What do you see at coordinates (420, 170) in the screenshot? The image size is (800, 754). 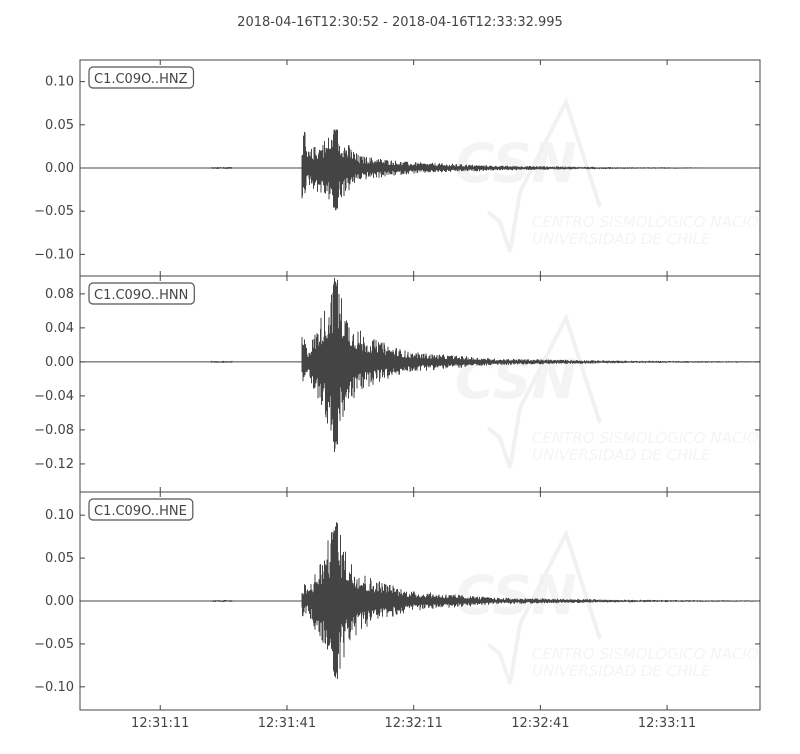 I see `waveform-trace` at bounding box center [420, 170].